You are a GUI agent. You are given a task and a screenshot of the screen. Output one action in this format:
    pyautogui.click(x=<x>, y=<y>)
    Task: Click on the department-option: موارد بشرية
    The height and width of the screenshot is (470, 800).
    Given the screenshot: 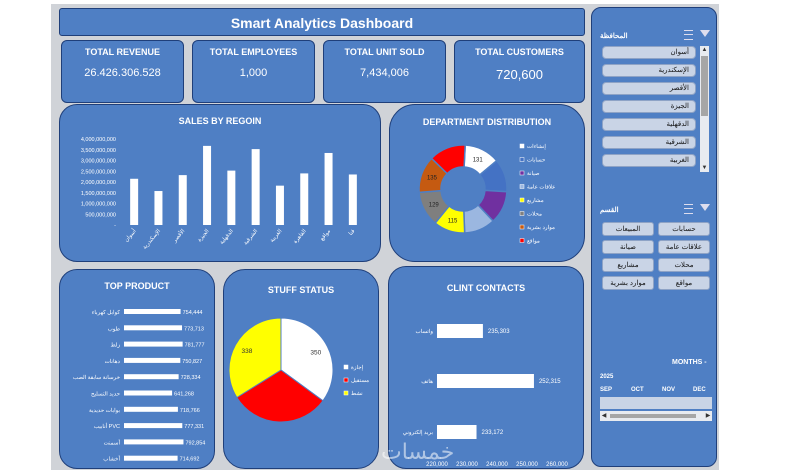 What is the action you would take?
    pyautogui.click(x=628, y=283)
    